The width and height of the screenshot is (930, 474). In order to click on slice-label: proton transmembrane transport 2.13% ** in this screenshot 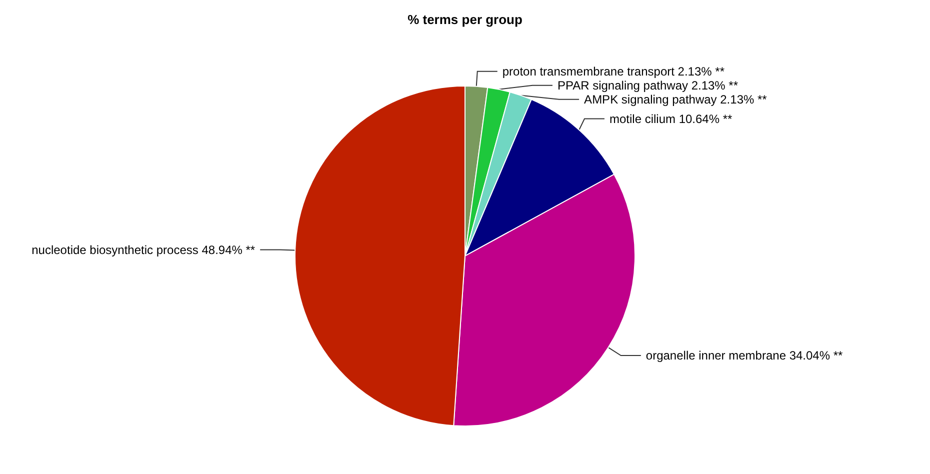, I will do `click(613, 71)`.